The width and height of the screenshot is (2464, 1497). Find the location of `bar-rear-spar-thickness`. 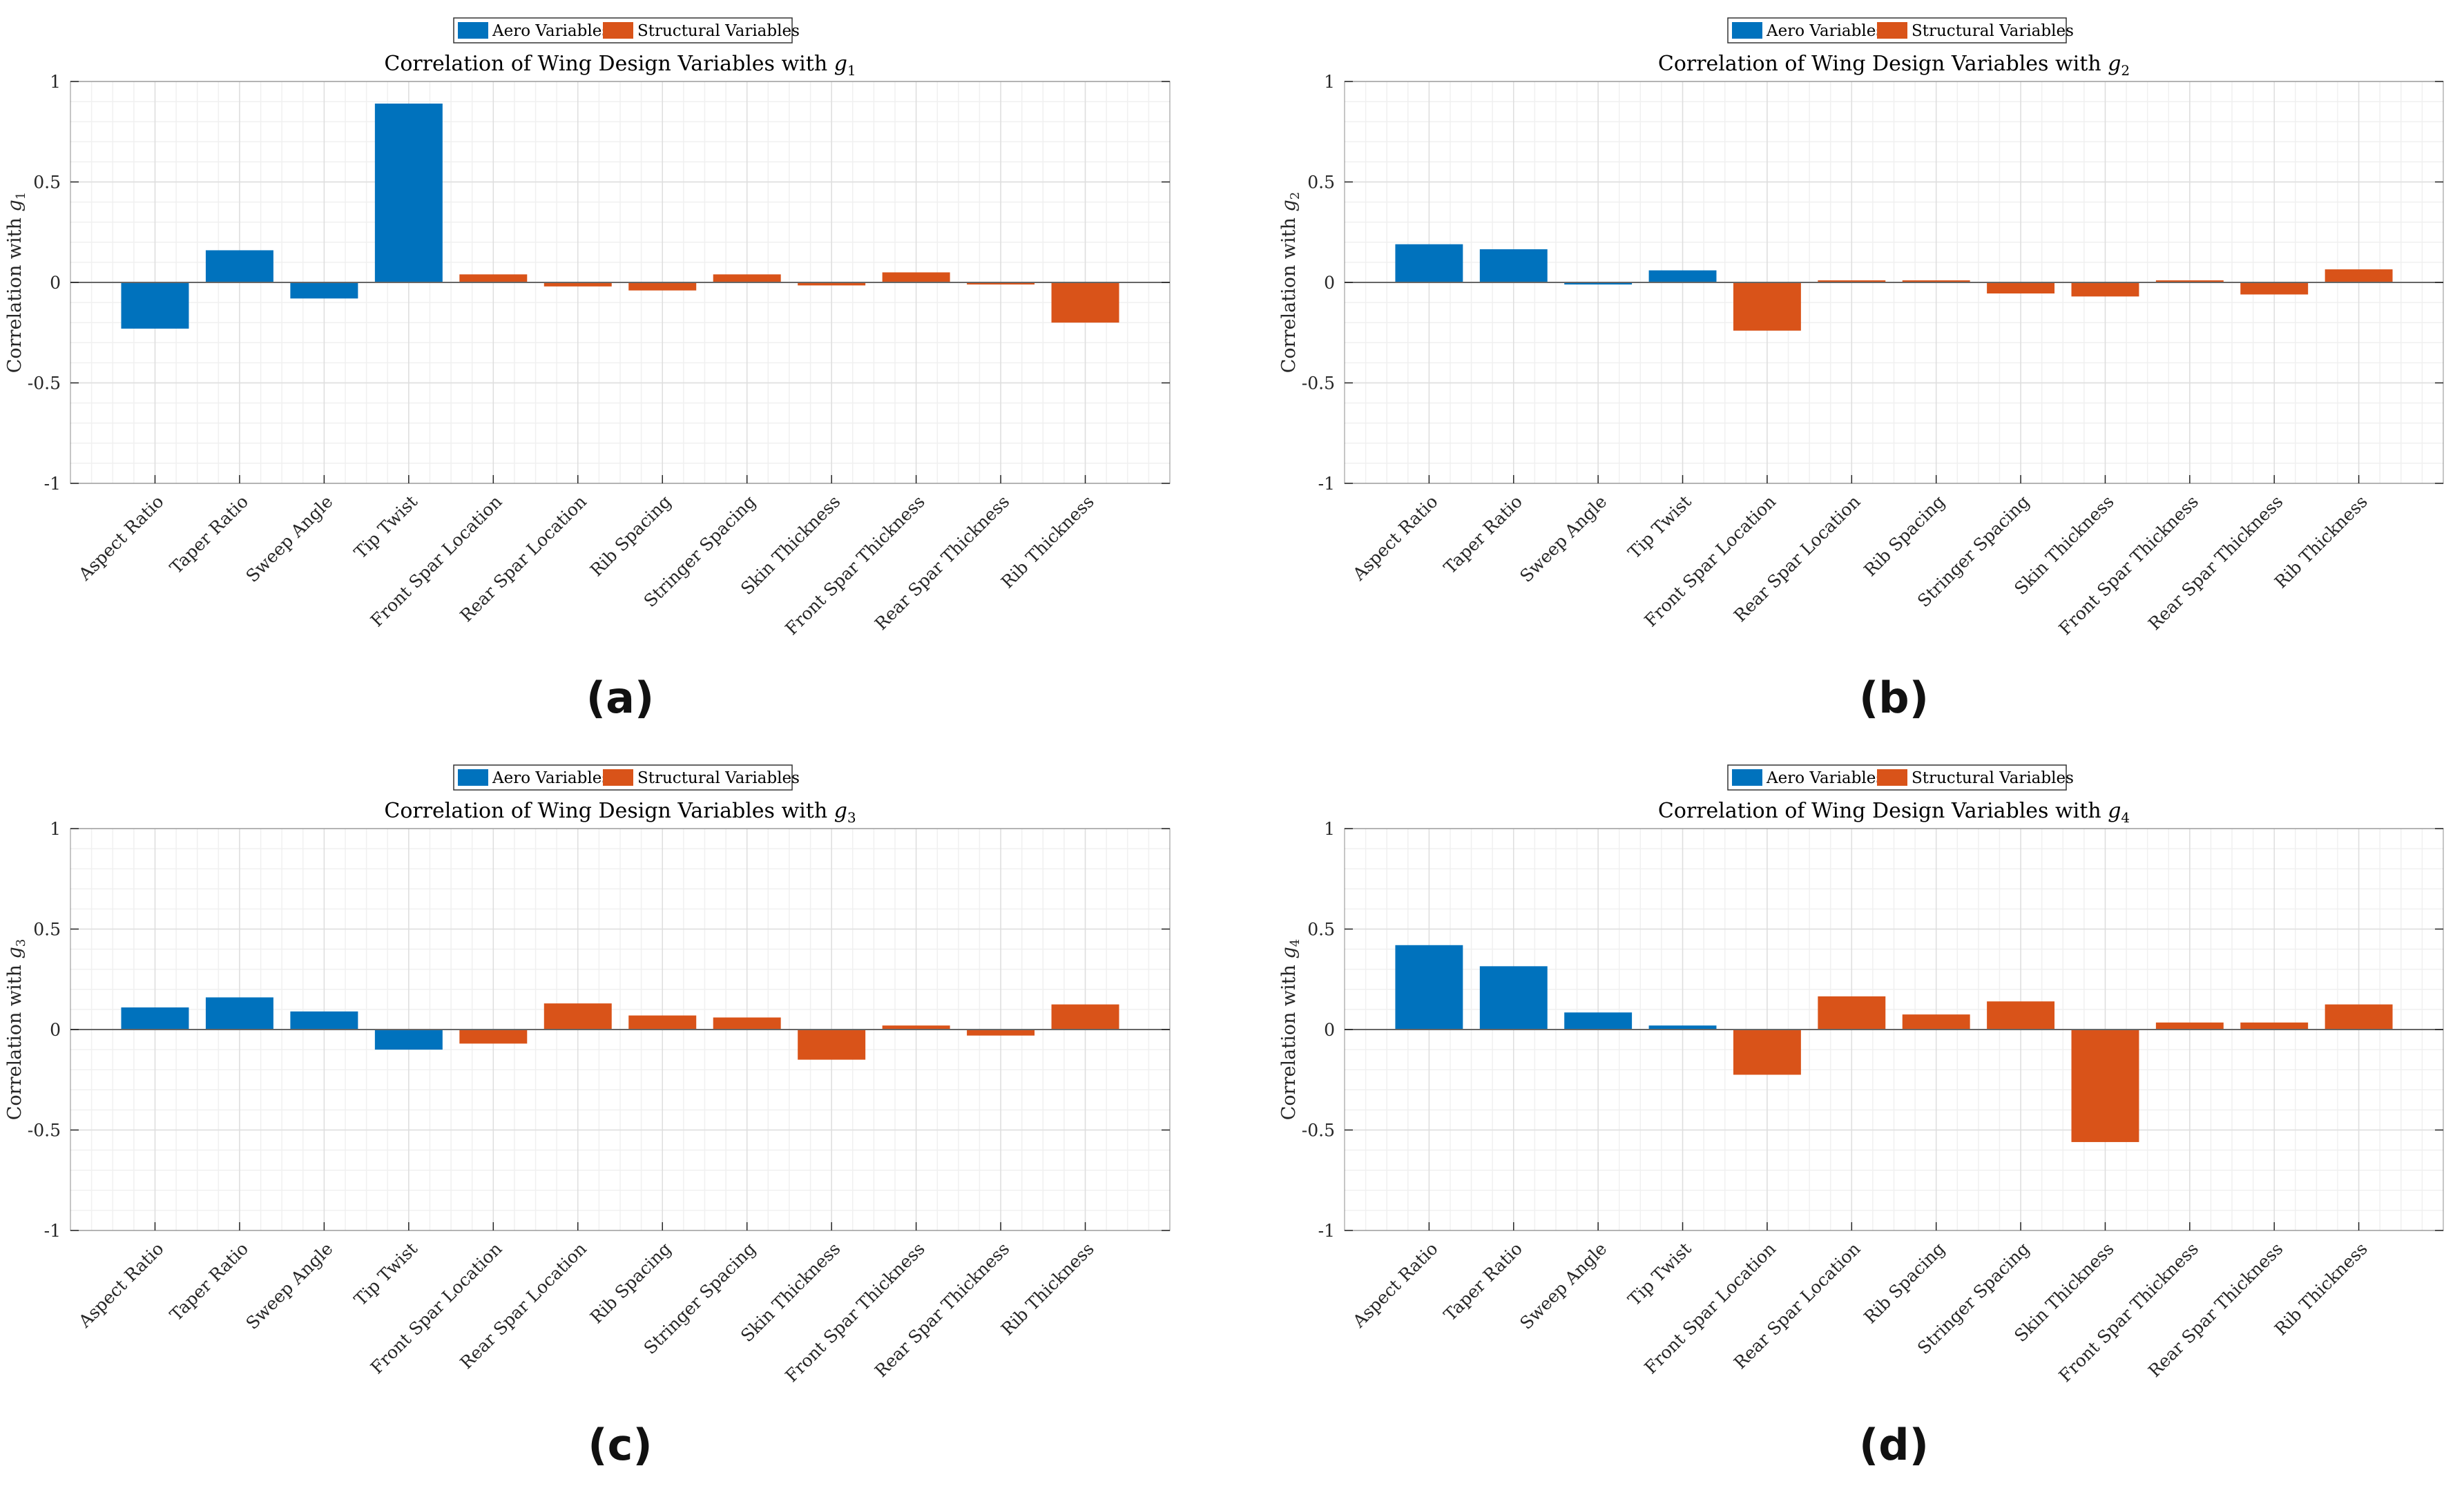

bar-rear-spar-thickness is located at coordinates (2274, 1026).